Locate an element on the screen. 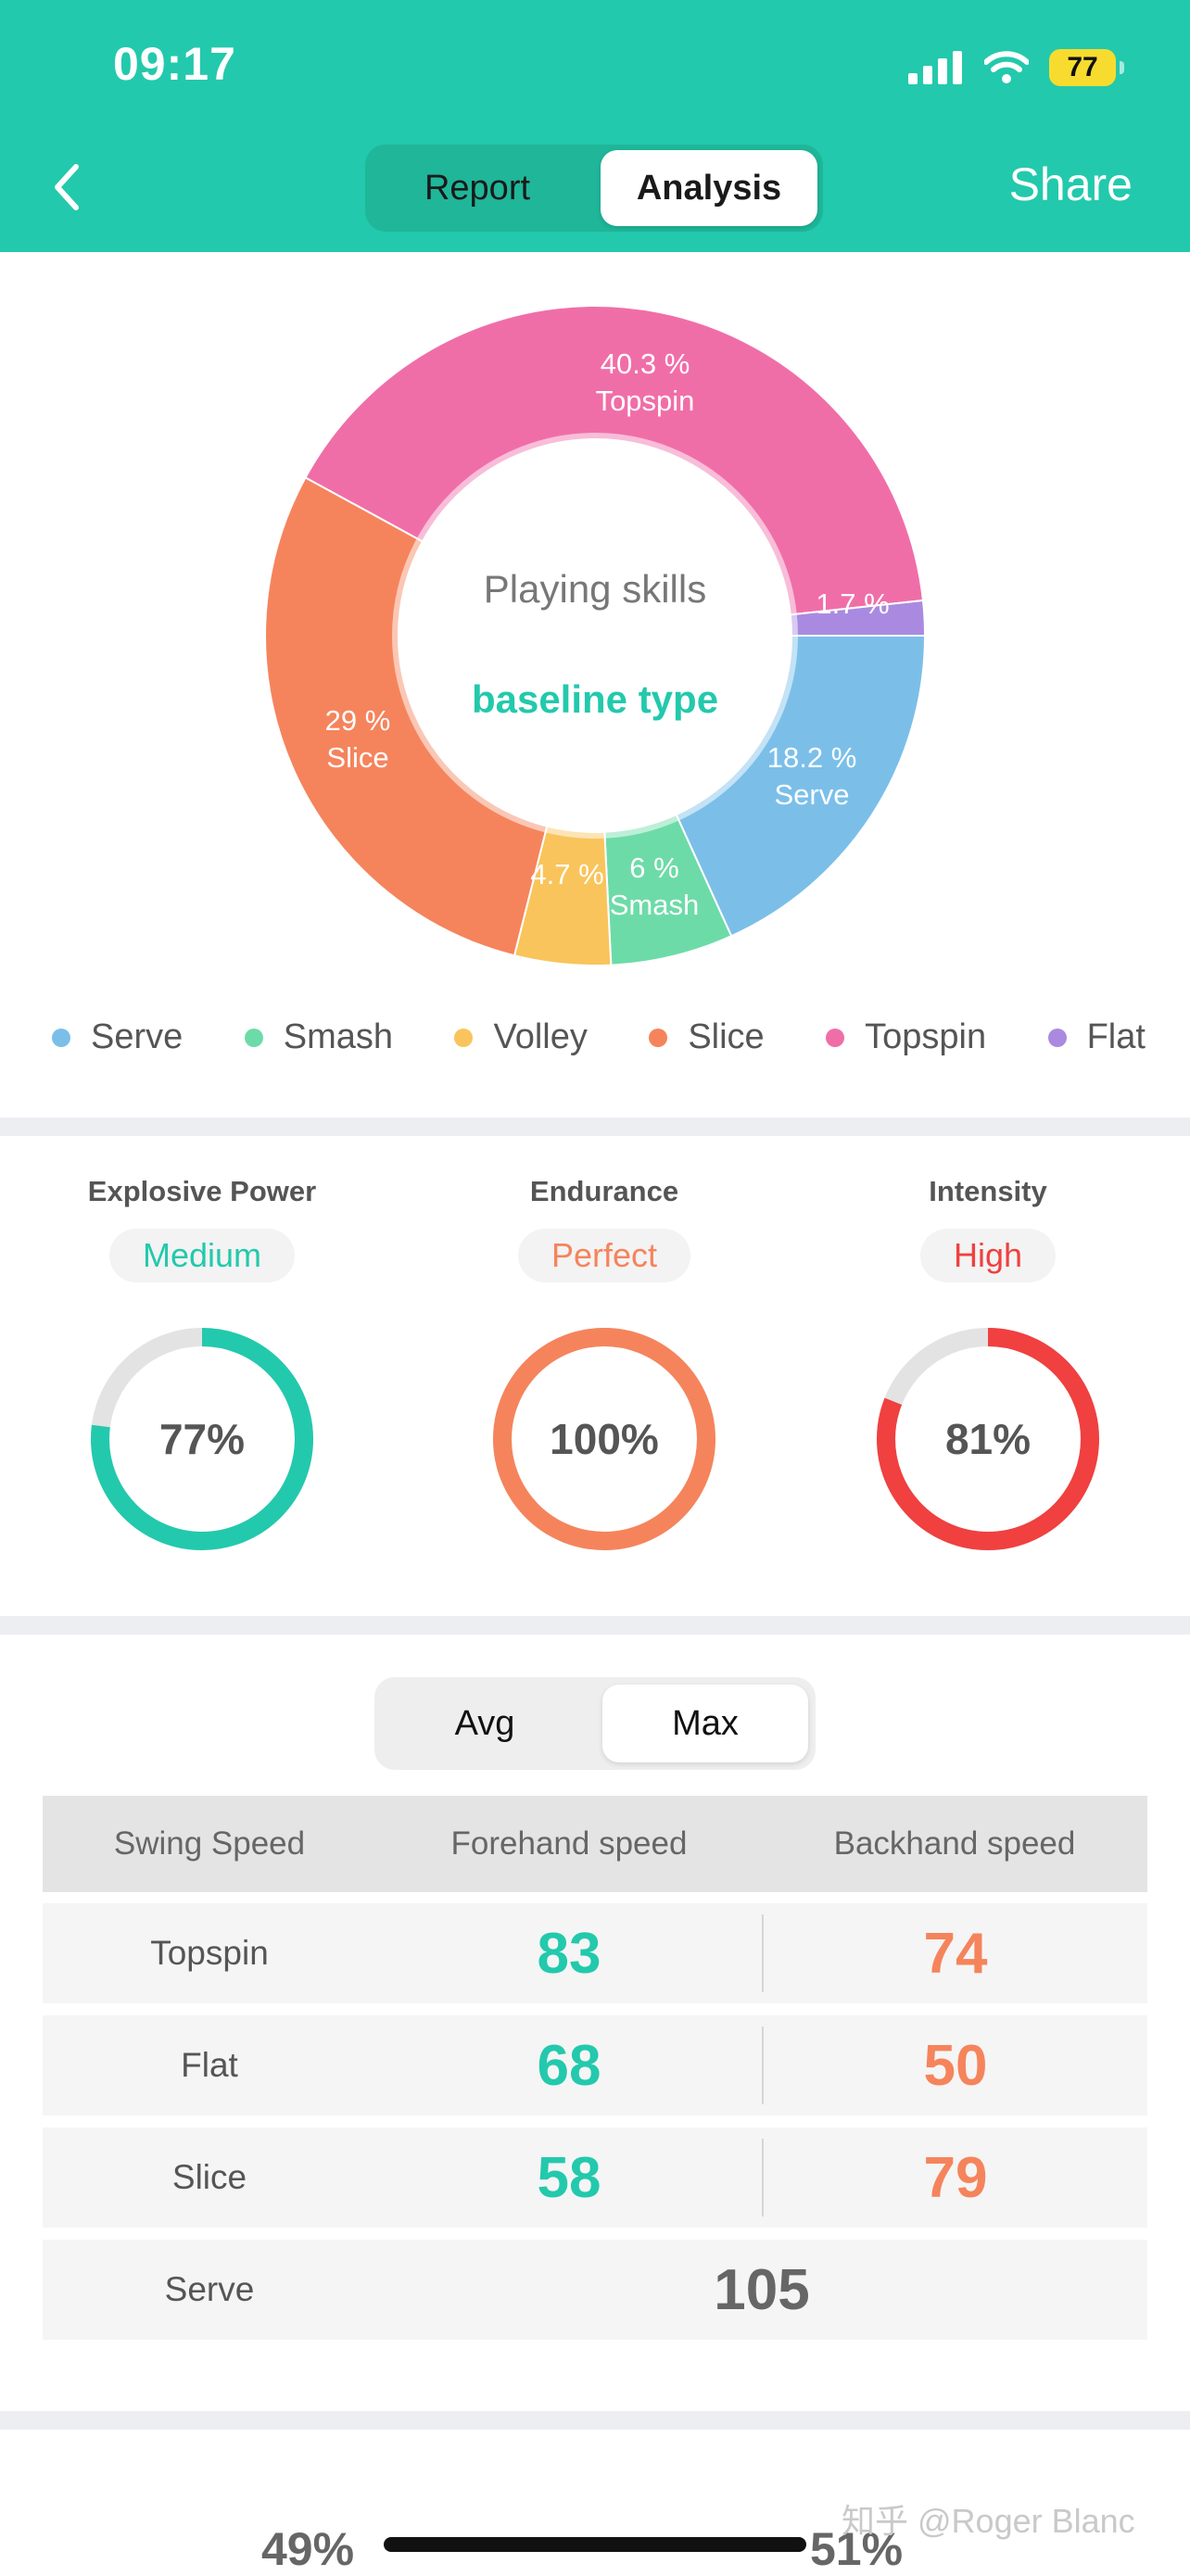 The image size is (1190, 2576). tab-report: Report is located at coordinates (477, 188).